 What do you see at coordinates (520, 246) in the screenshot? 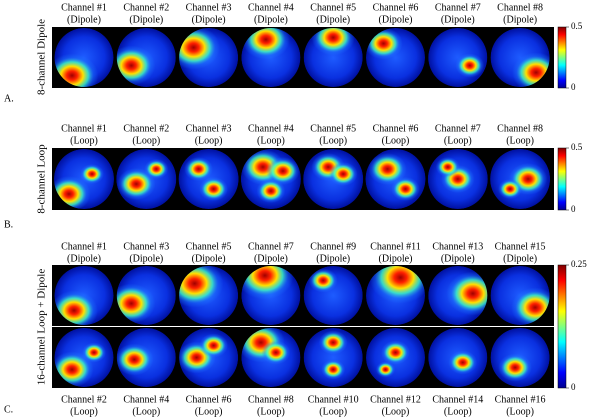
I see `channel-name: Channel #15` at bounding box center [520, 246].